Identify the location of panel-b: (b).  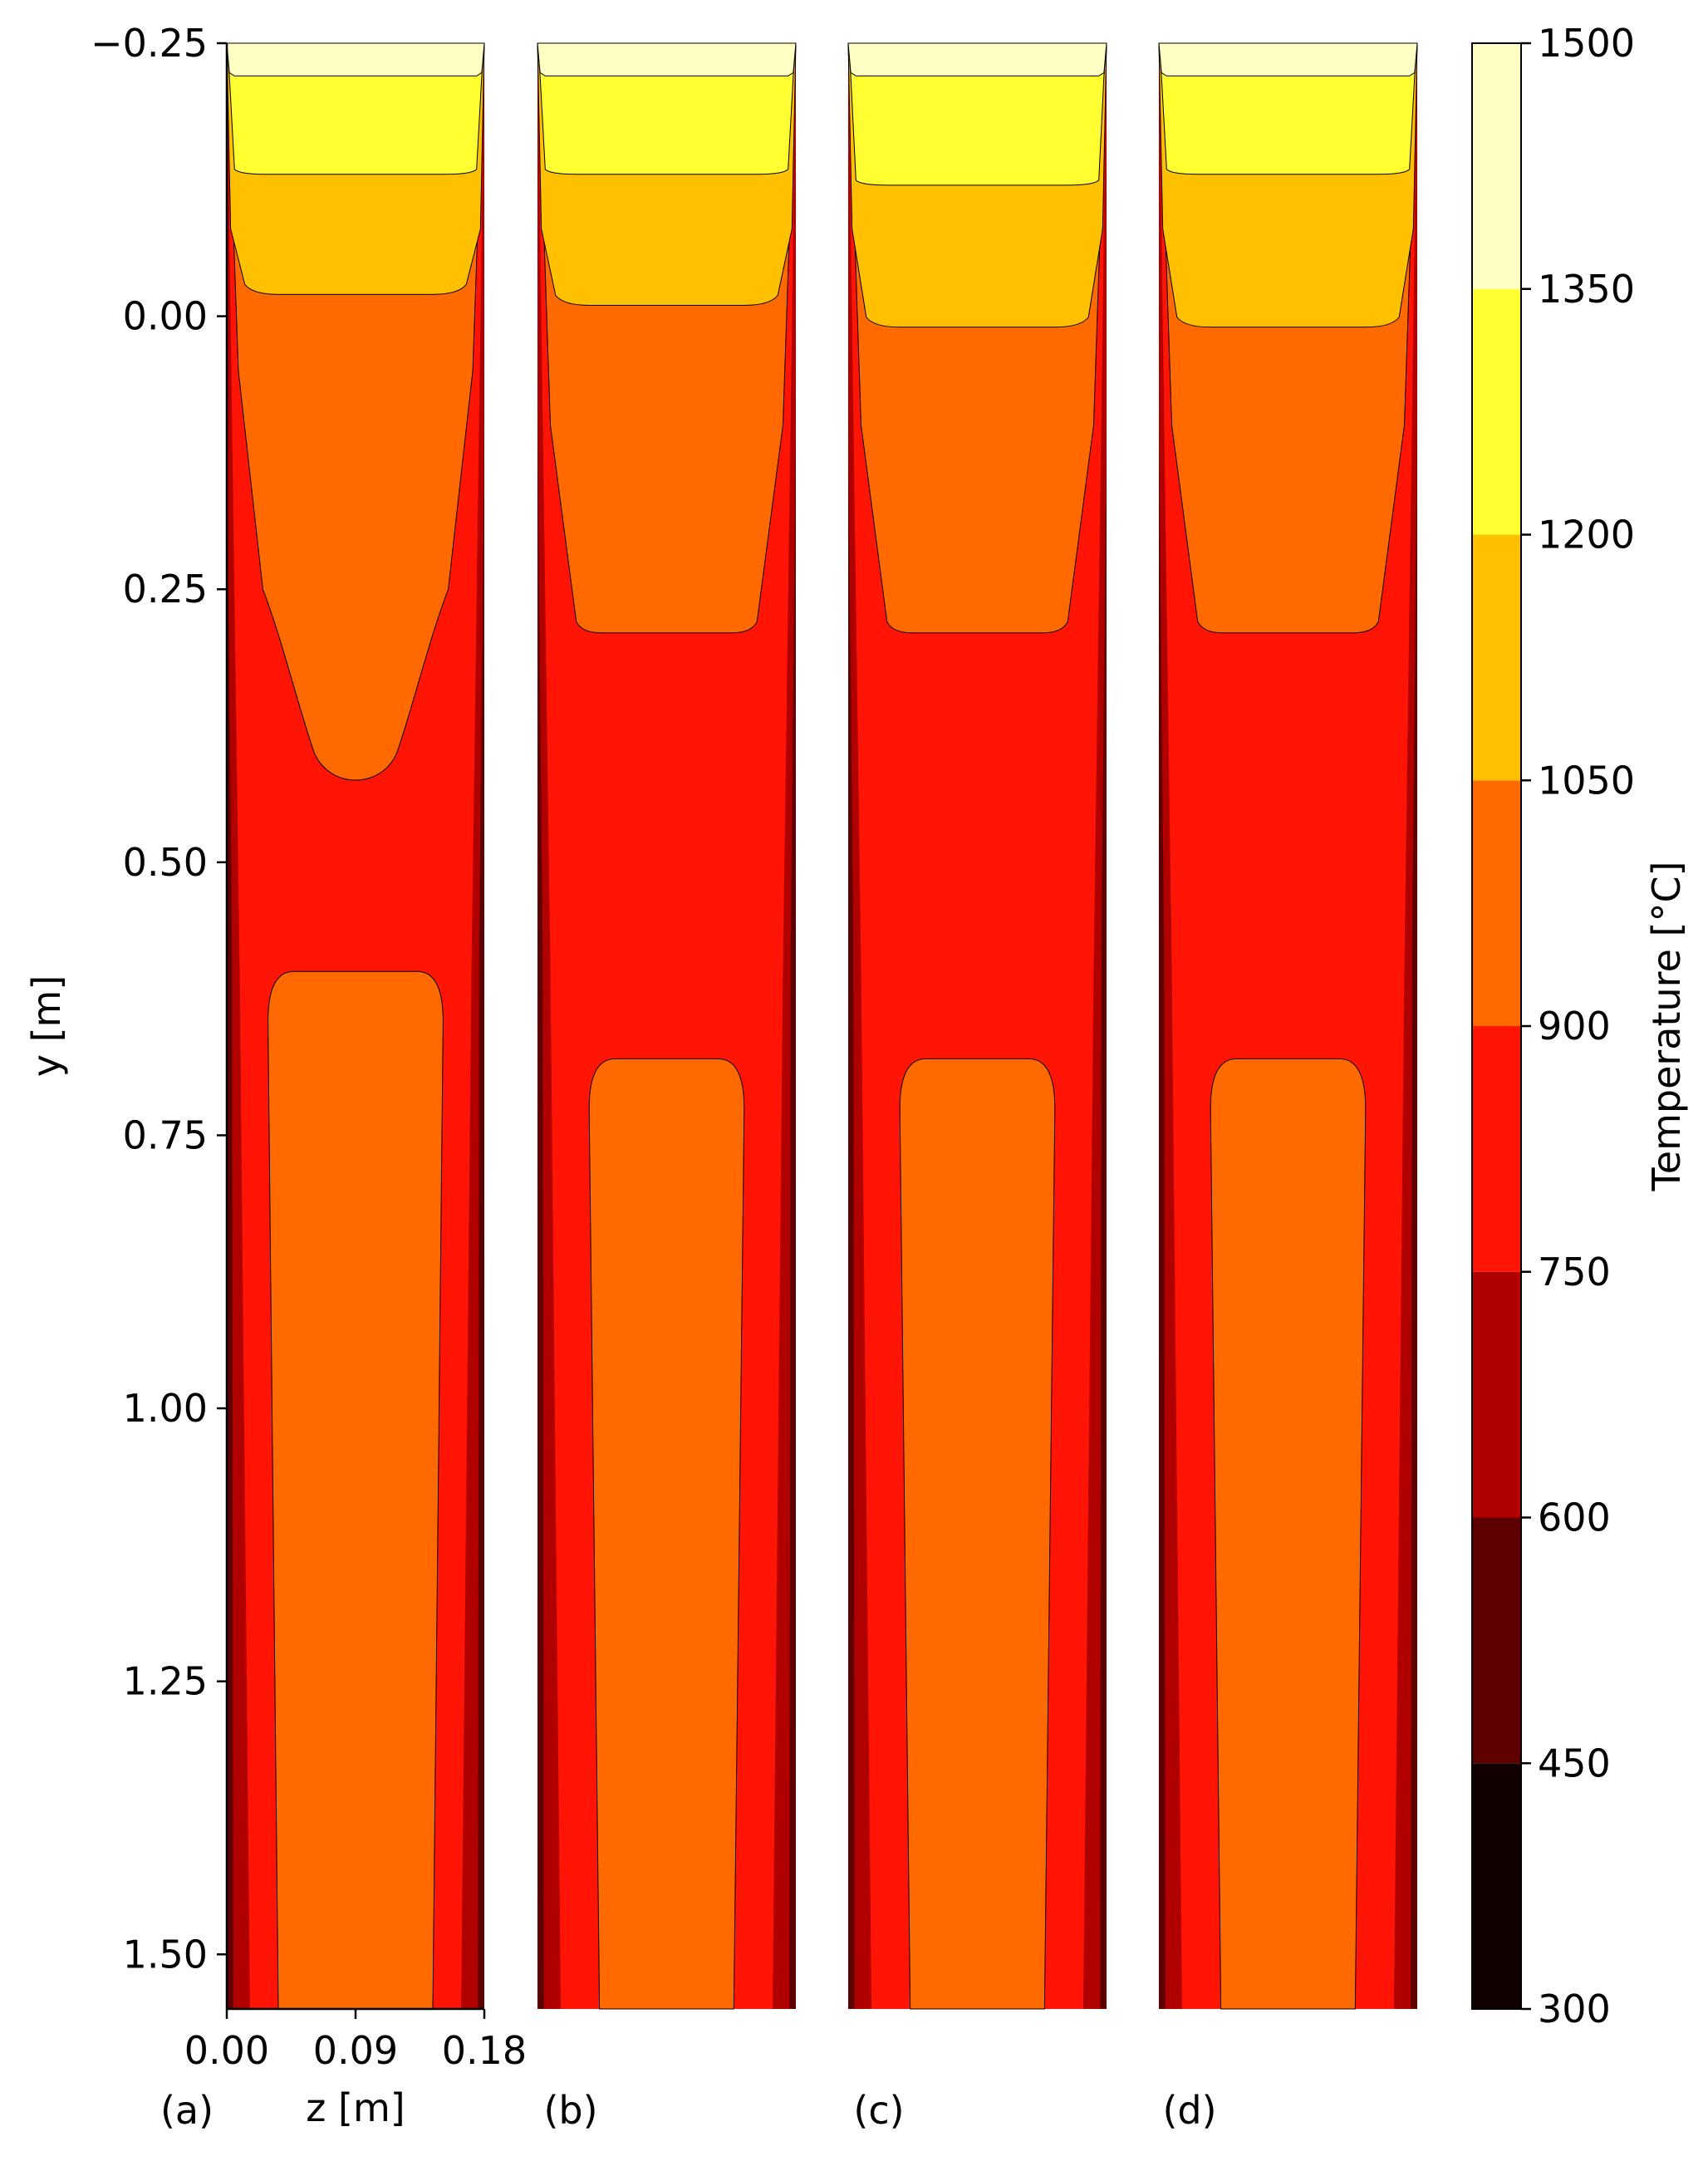
(667, 1087).